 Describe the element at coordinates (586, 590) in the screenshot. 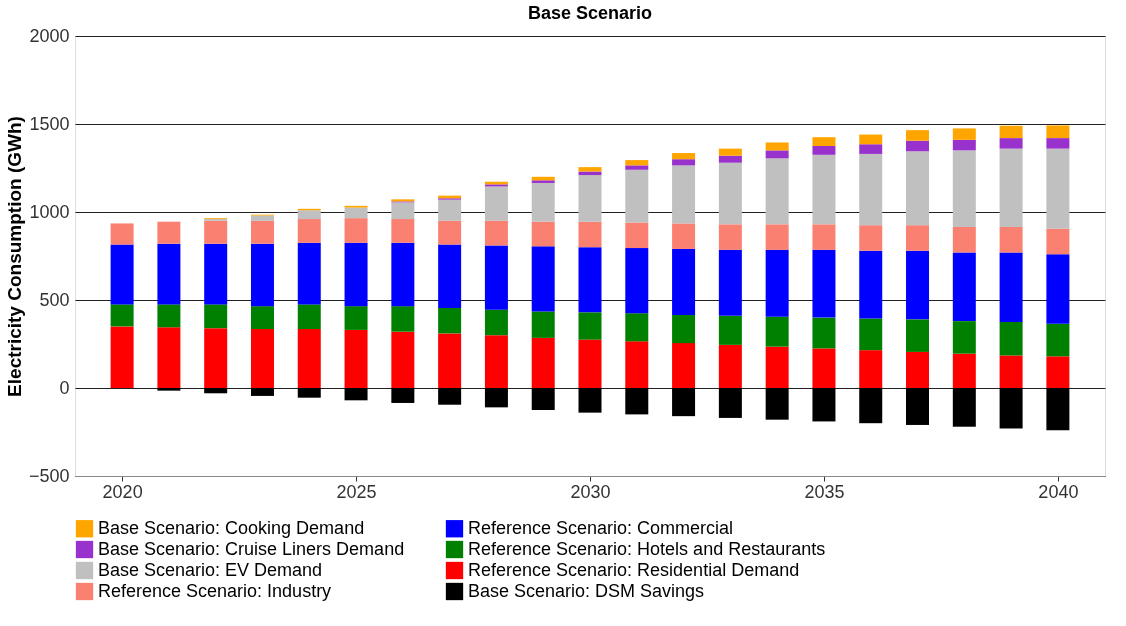

I see `legend-label: Base Scenario: DSM Savings` at that location.